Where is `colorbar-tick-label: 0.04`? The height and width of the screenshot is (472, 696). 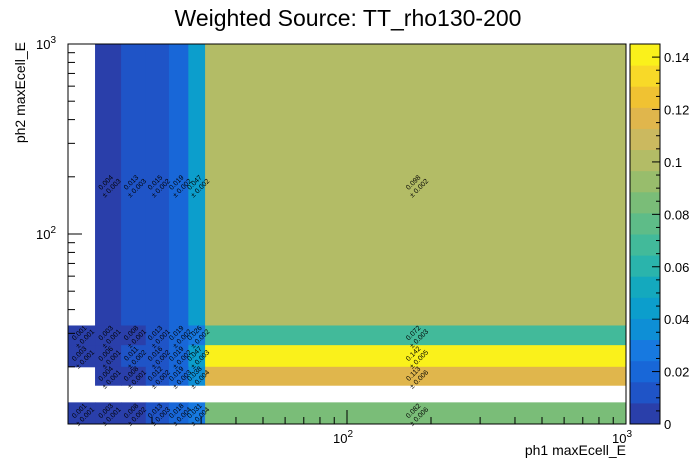
colorbar-tick-label: 0.04 is located at coordinates (676, 319).